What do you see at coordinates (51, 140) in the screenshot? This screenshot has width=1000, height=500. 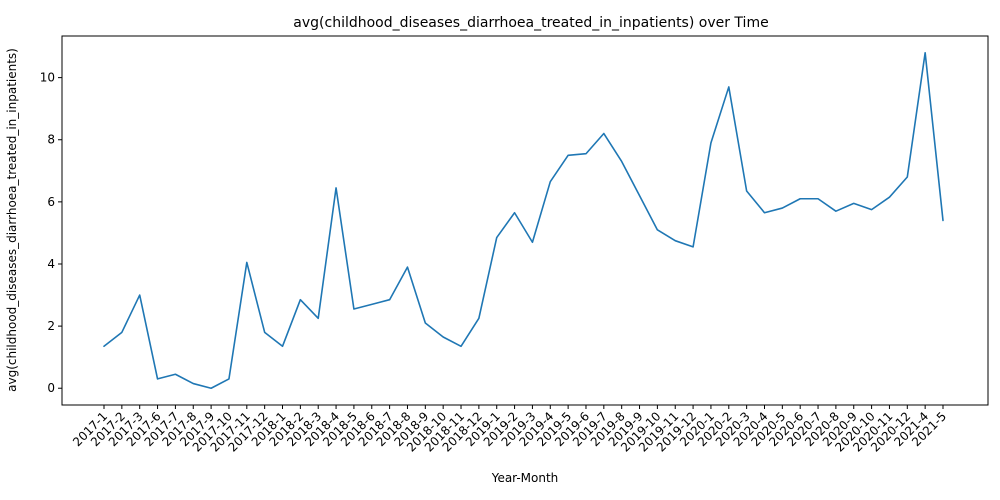 I see `y-tick-label: 8` at bounding box center [51, 140].